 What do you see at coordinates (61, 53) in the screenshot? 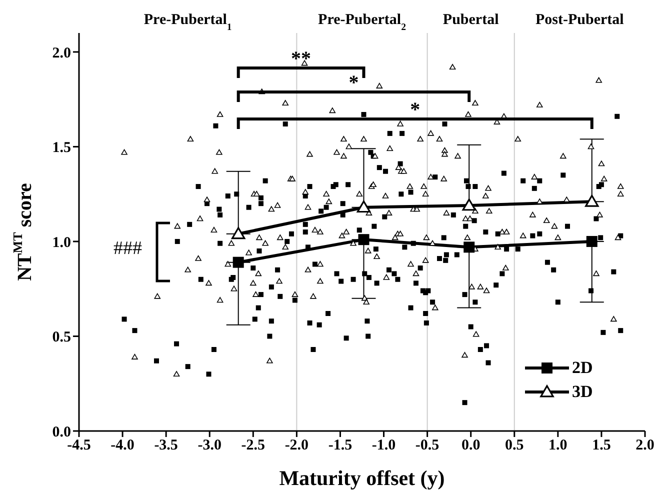
I see `y-tick-label: 2.0` at bounding box center [61, 53].